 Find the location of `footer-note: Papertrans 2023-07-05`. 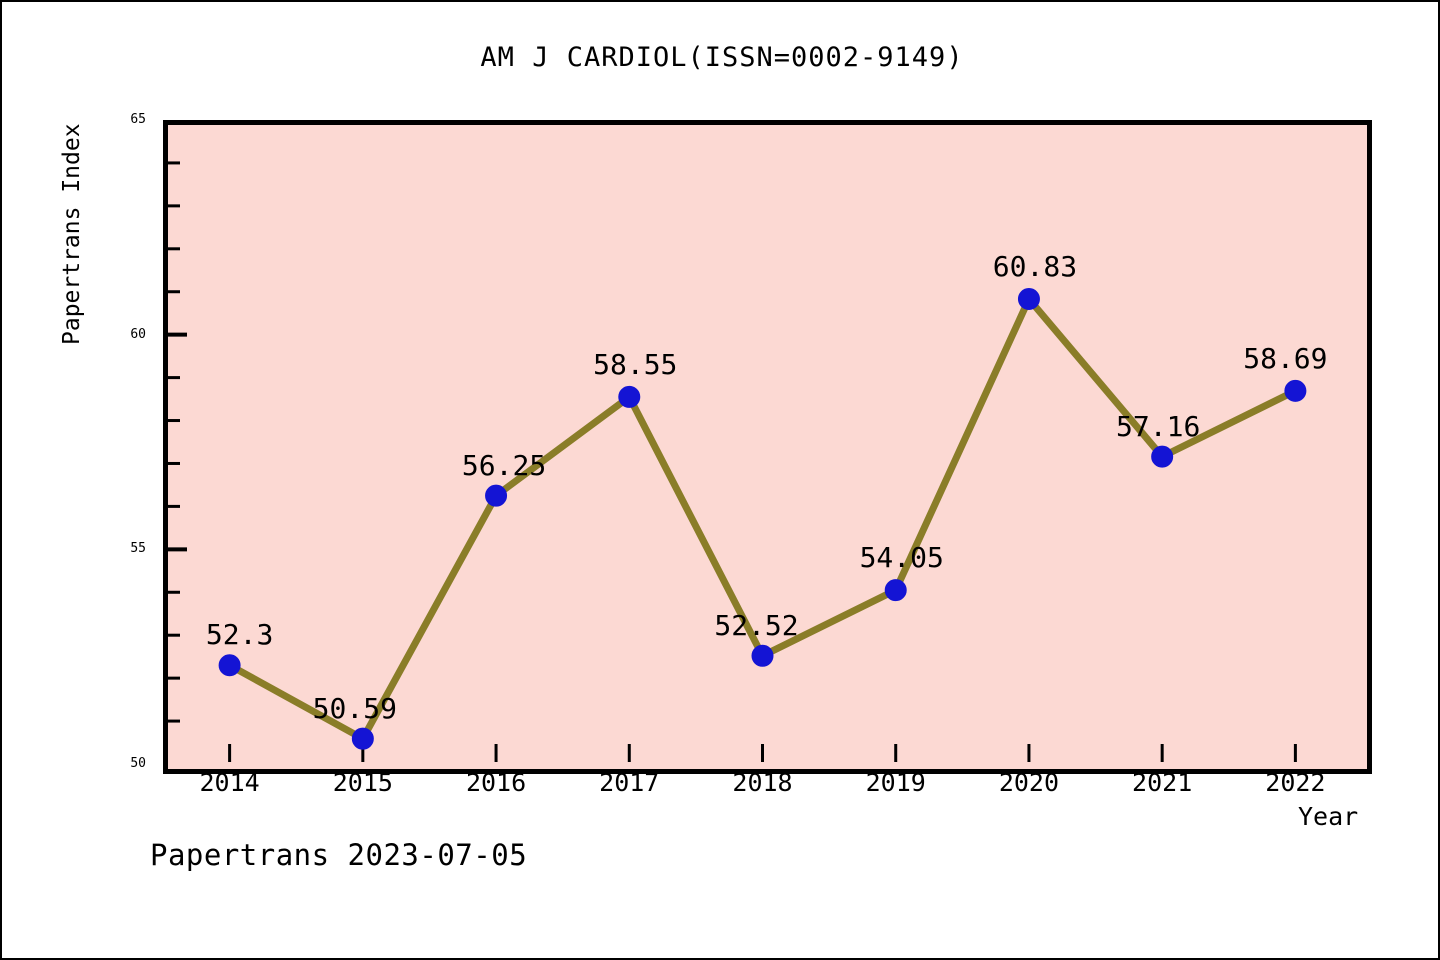

footer-note: Papertrans 2023-07-05 is located at coordinates (339, 855).